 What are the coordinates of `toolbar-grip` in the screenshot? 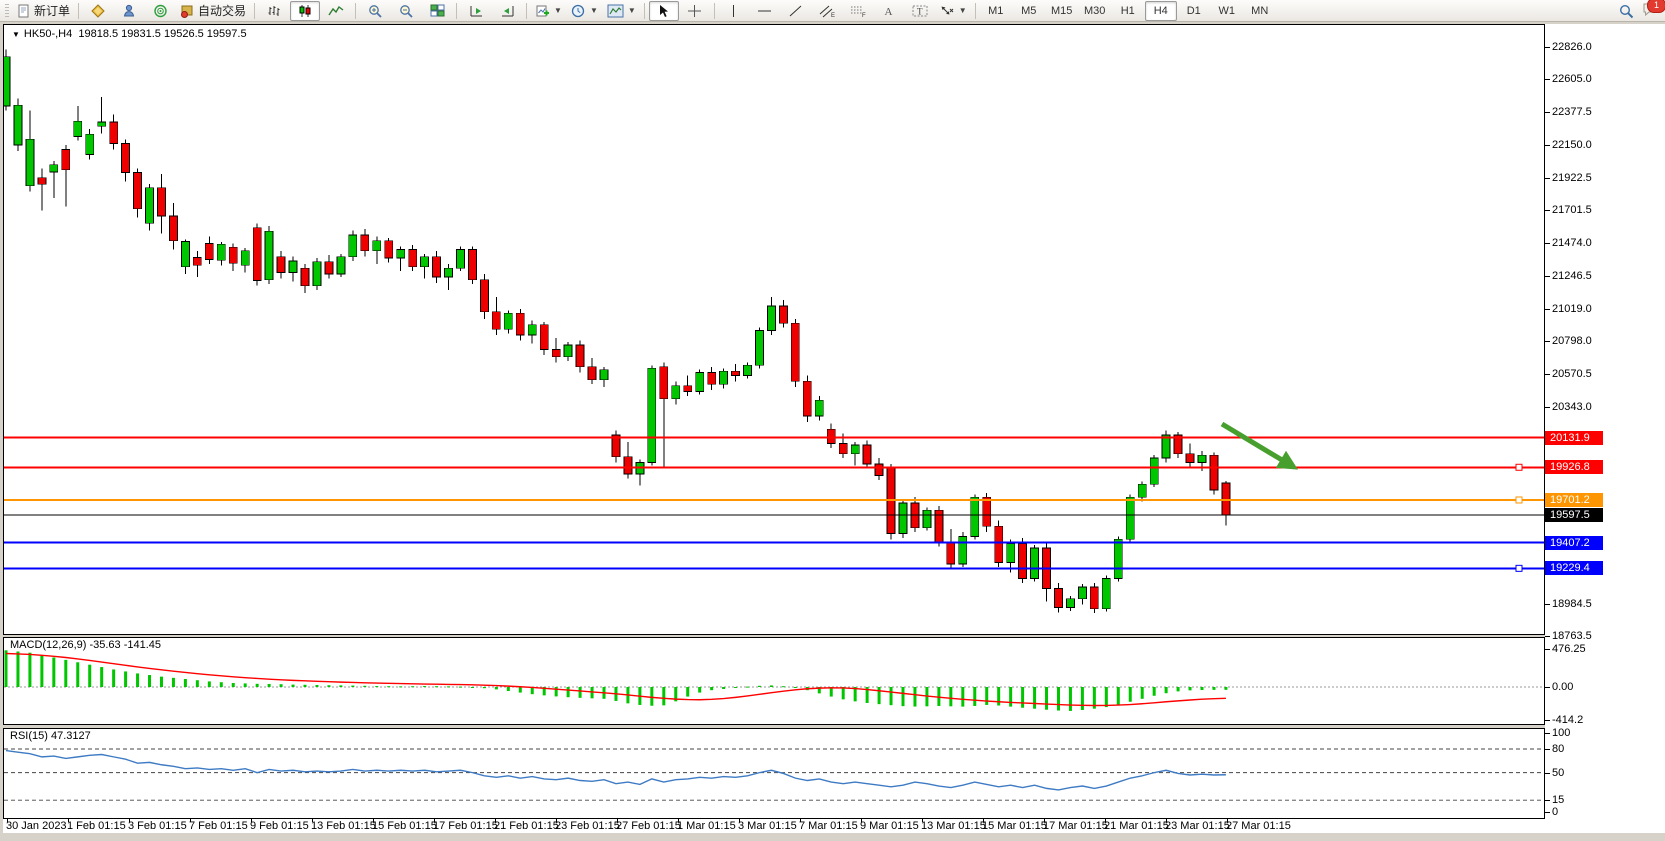 It's located at (7, 10).